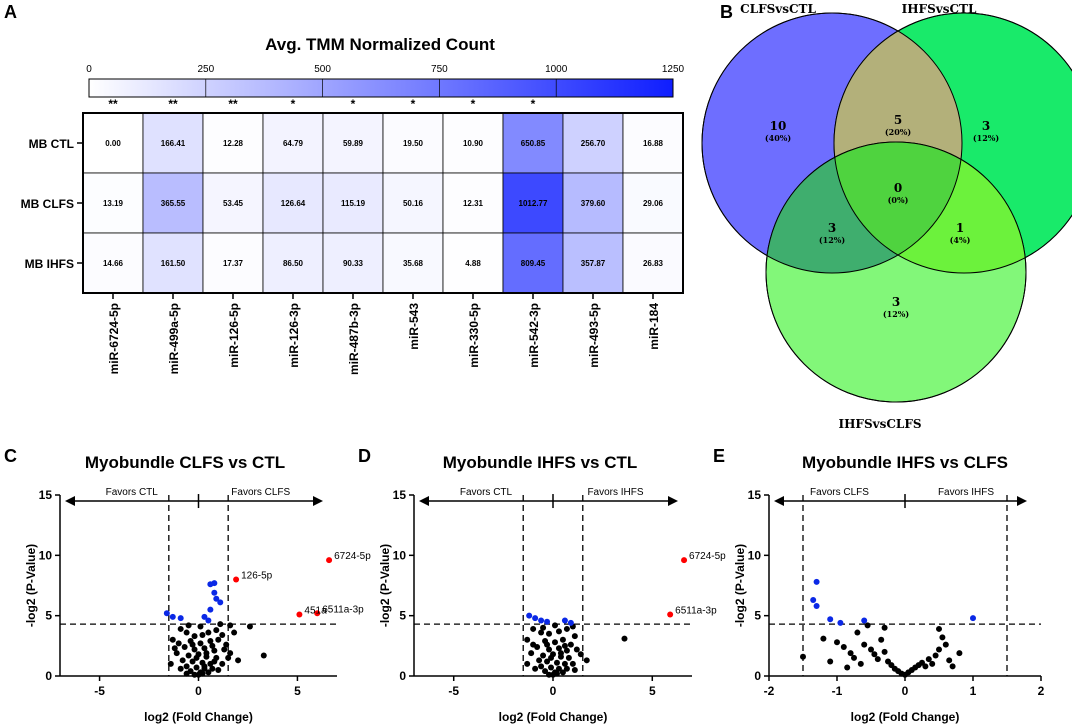 The image size is (1072, 726). I want to click on colorbar-tick-label: 1250, so click(673, 69).